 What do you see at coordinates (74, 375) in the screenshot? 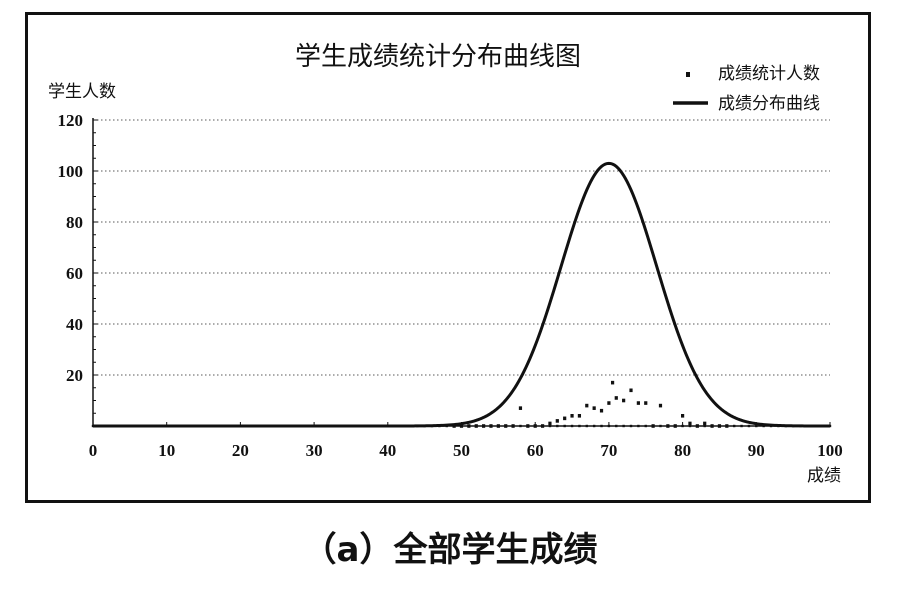
I see `y-tick-label: 20` at bounding box center [74, 375].